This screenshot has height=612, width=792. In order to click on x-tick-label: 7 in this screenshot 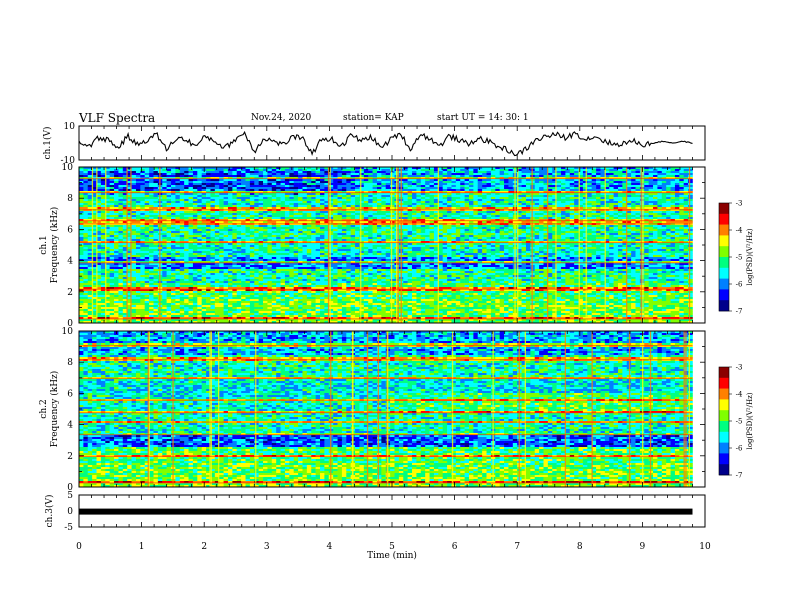, I will do `click(517, 547)`.